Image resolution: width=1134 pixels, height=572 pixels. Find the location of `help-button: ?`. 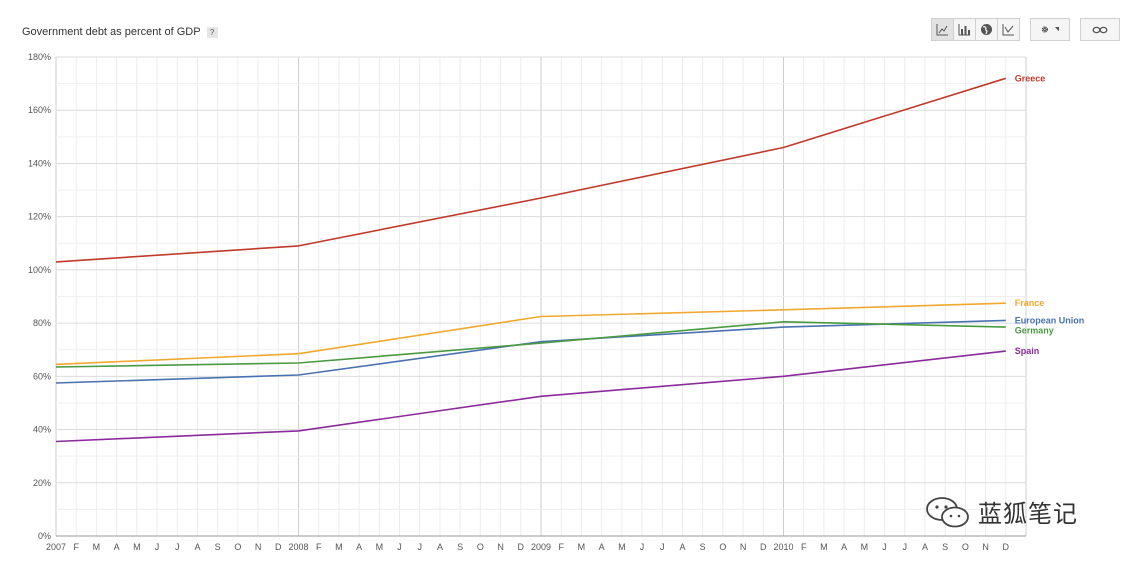

help-button: ? is located at coordinates (212, 32).